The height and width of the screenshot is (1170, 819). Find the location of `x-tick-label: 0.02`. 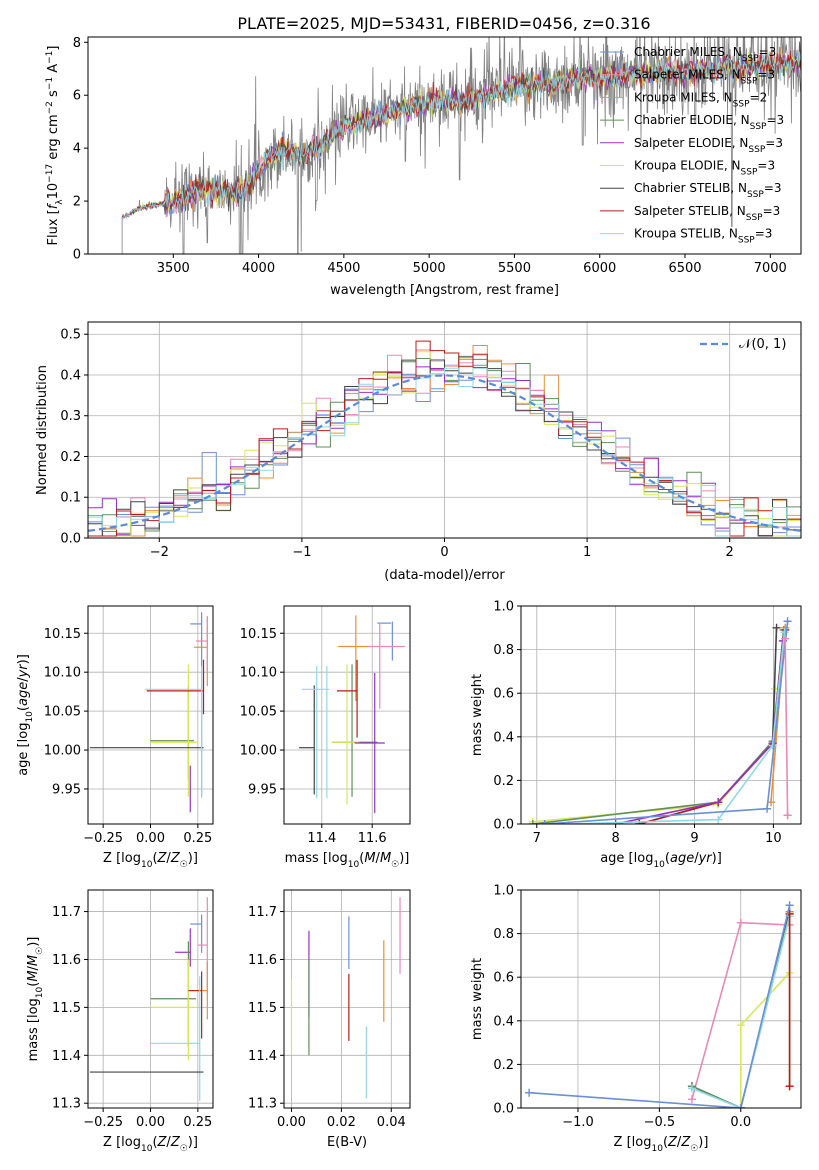

x-tick-label: 0.02 is located at coordinates (341, 1122).